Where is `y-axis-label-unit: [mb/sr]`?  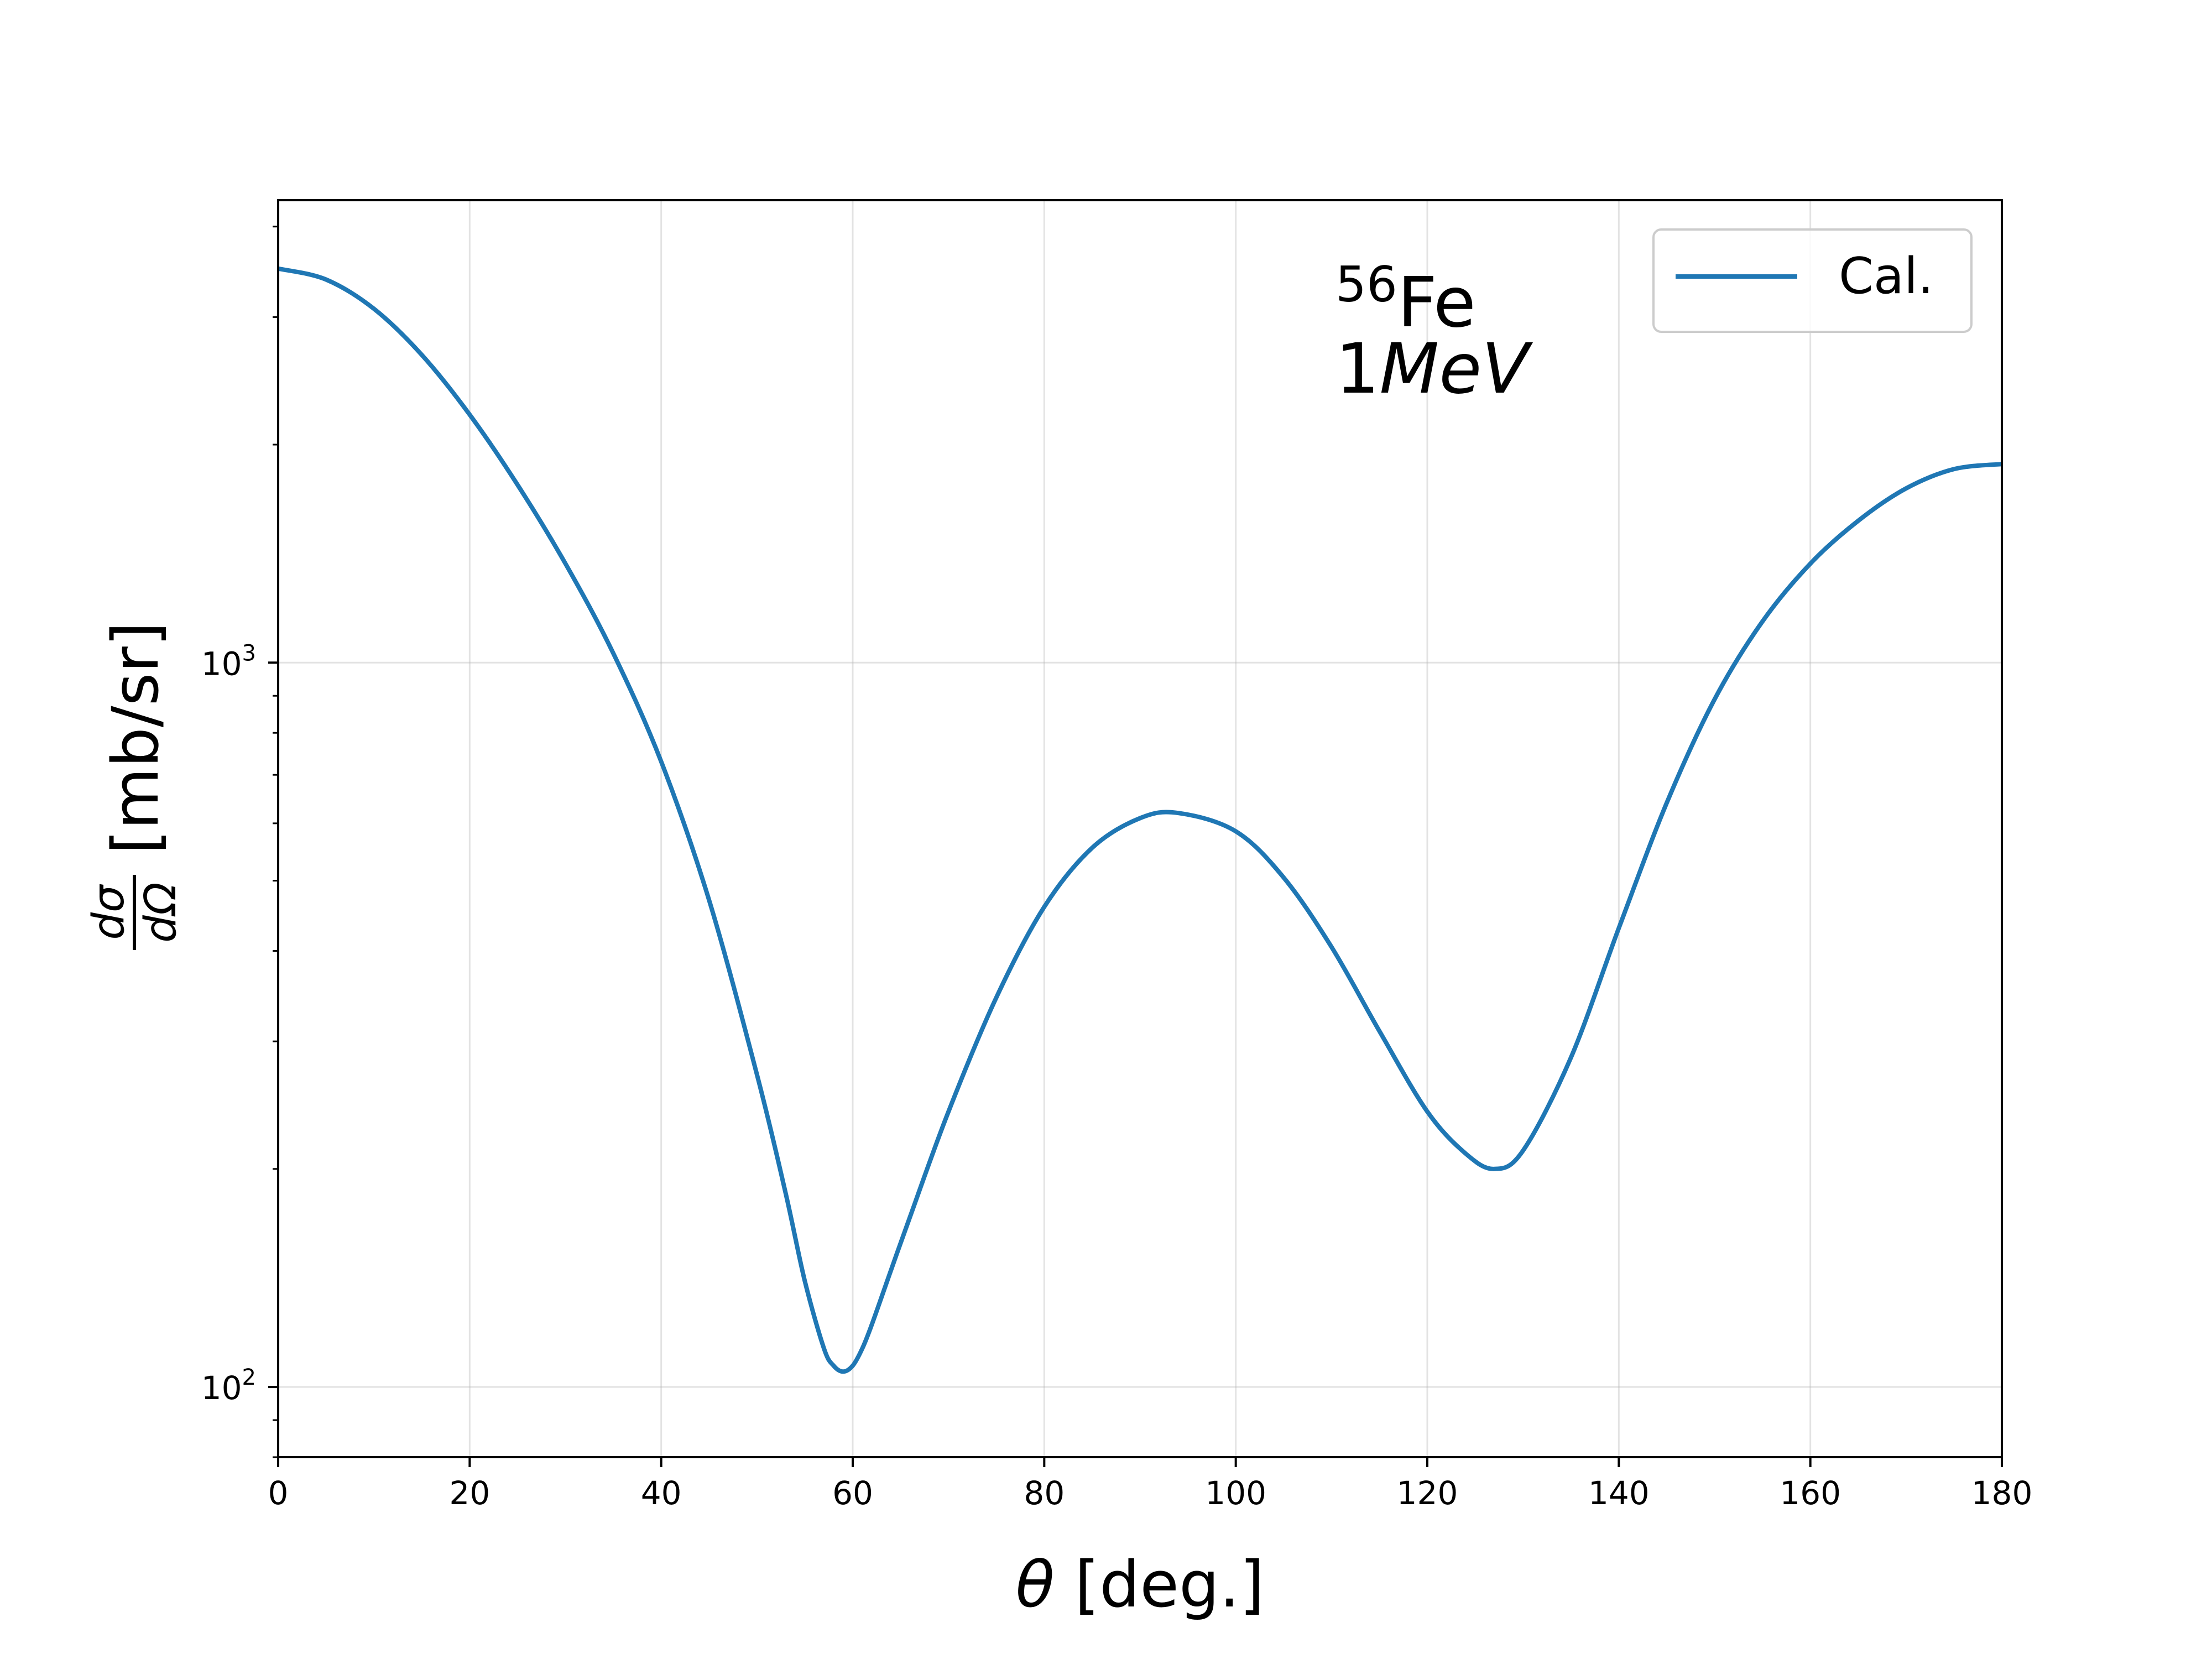
y-axis-label-unit: [mb/sr] is located at coordinates (136, 738).